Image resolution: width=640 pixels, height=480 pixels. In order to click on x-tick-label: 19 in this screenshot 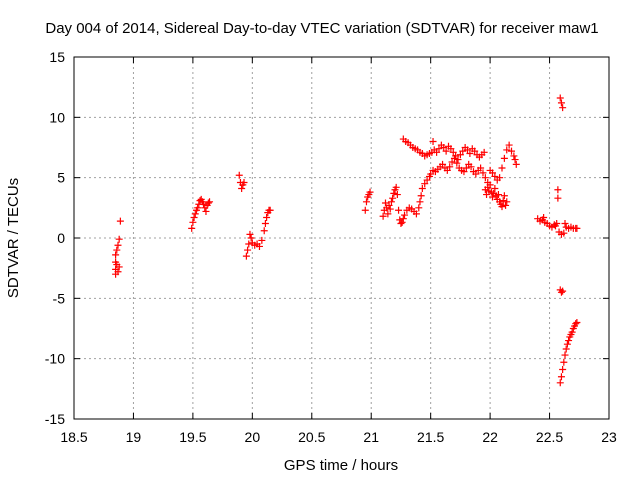, I will do `click(134, 437)`.